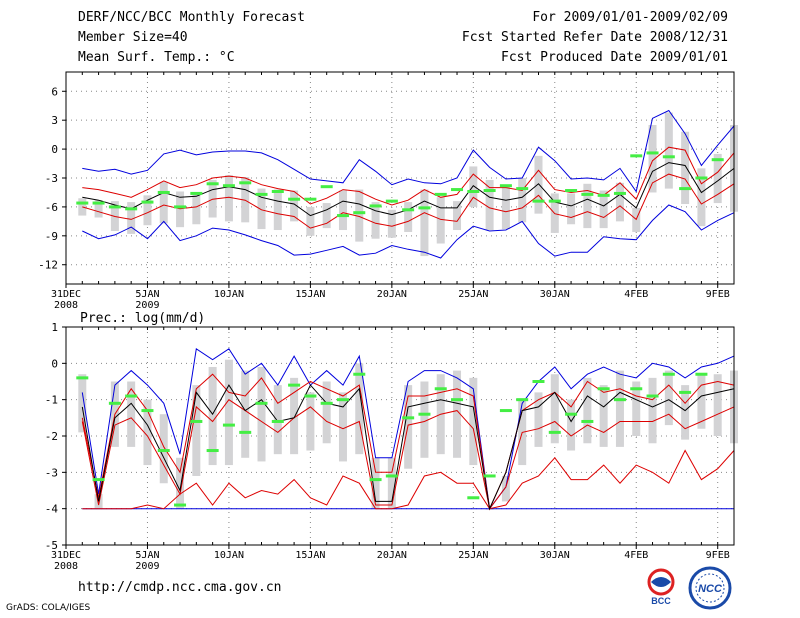  What do you see at coordinates (54, 120) in the screenshot?
I see `y-tick-label-temp: 3` at bounding box center [54, 120].